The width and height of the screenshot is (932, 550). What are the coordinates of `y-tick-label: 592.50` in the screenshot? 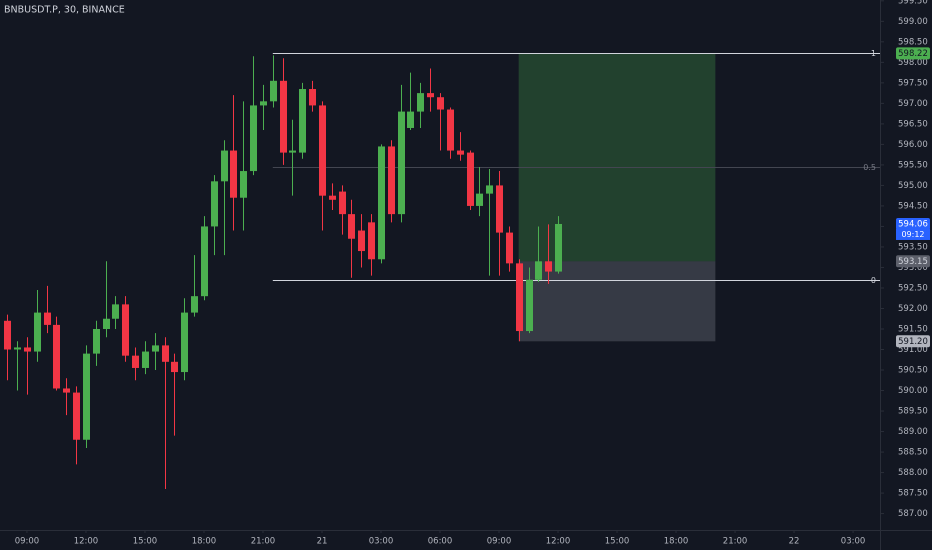 It's located at (913, 288).